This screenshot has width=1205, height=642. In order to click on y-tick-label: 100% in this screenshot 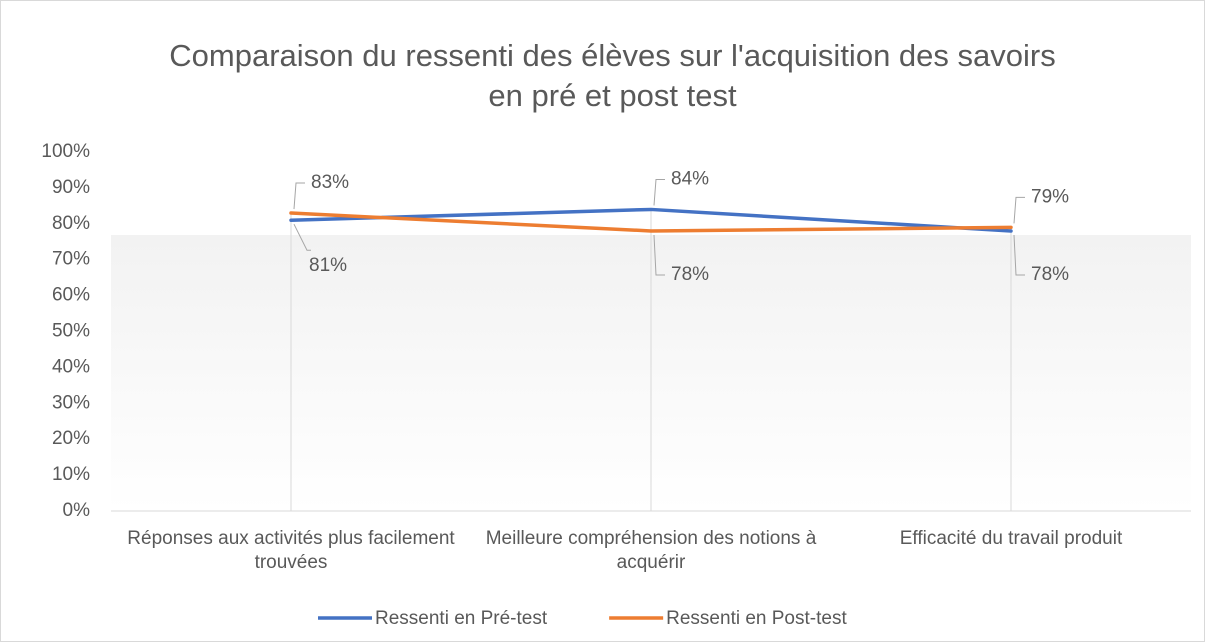, I will do `click(65, 151)`.